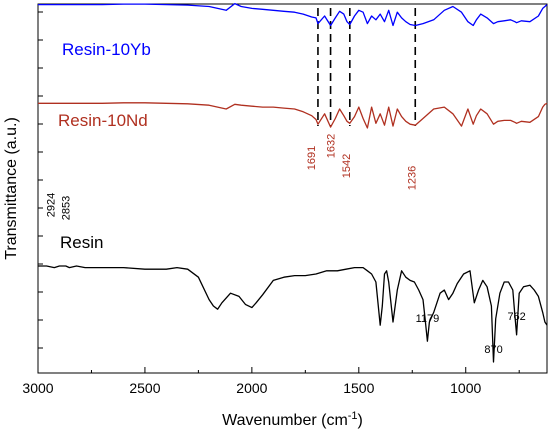 The height and width of the screenshot is (436, 550). I want to click on peak-label: 2853, so click(66, 208).